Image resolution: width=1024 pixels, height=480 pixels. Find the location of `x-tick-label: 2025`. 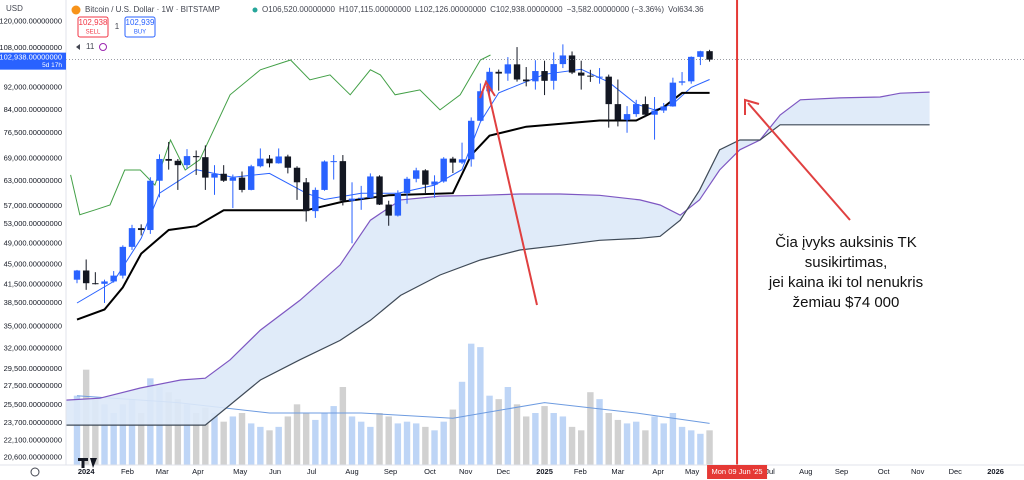

x-tick-label: 2025 is located at coordinates (544, 471).